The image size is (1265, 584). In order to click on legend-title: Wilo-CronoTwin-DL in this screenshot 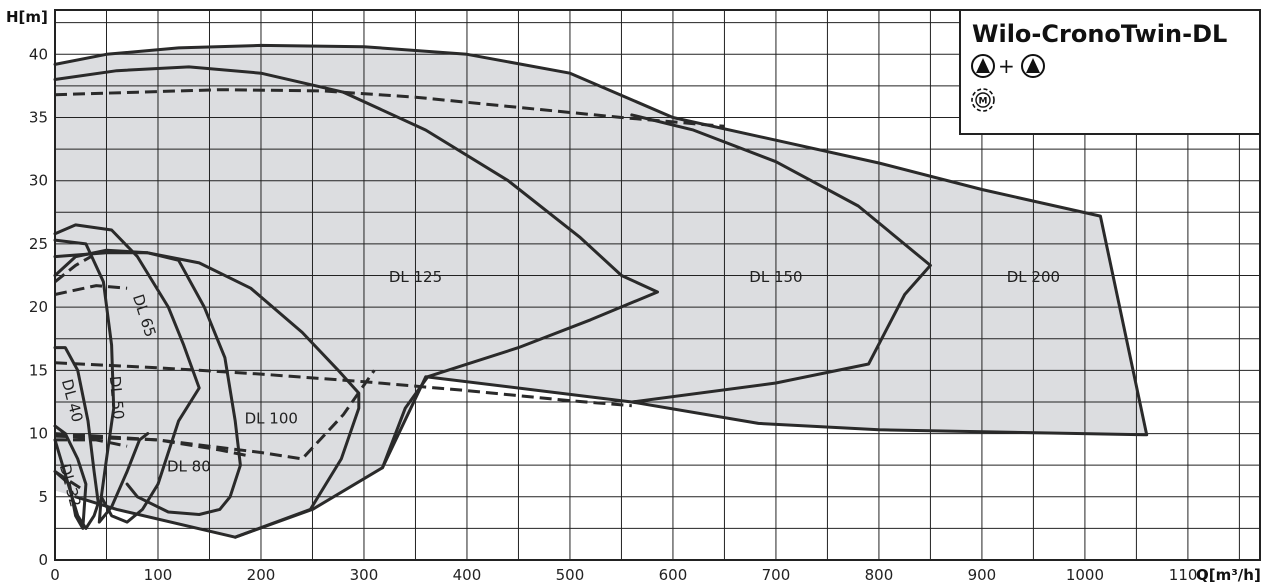, I will do `click(1099, 34)`.